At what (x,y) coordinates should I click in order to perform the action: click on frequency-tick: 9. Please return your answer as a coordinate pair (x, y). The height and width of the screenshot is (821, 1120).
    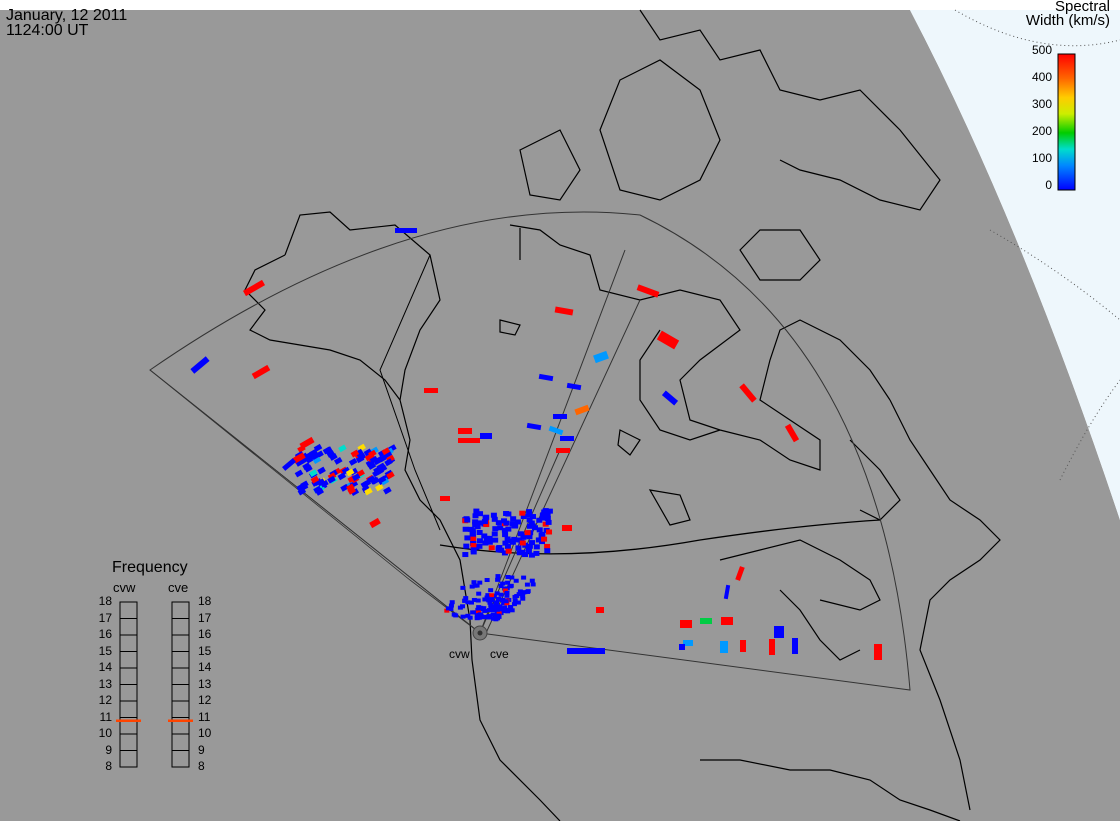
    Looking at the image, I should click on (201, 749).